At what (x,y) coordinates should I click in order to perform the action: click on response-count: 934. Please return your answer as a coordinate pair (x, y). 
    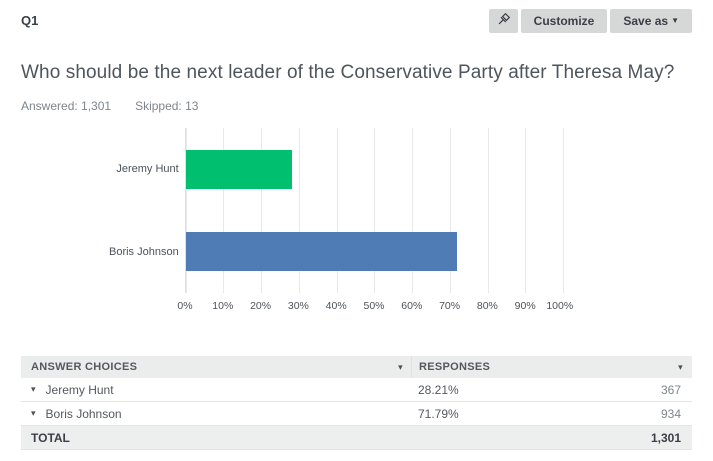
    Looking at the image, I should click on (670, 413).